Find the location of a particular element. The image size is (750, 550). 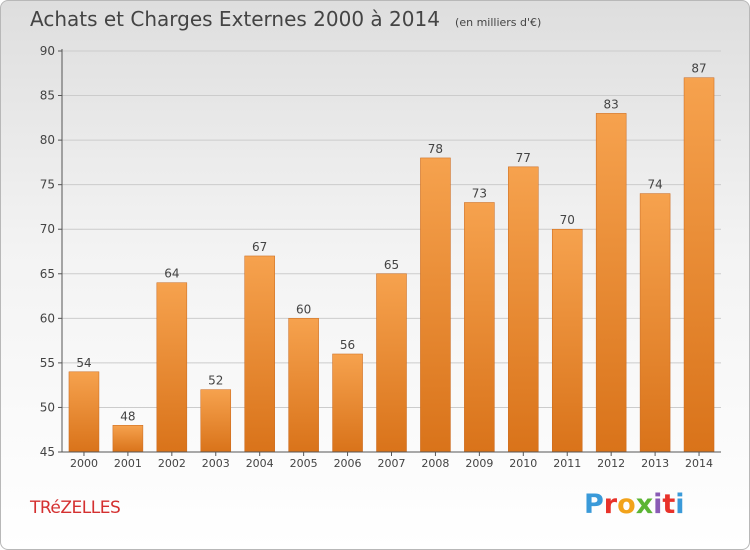

x-tick-label: 2005 is located at coordinates (304, 463).